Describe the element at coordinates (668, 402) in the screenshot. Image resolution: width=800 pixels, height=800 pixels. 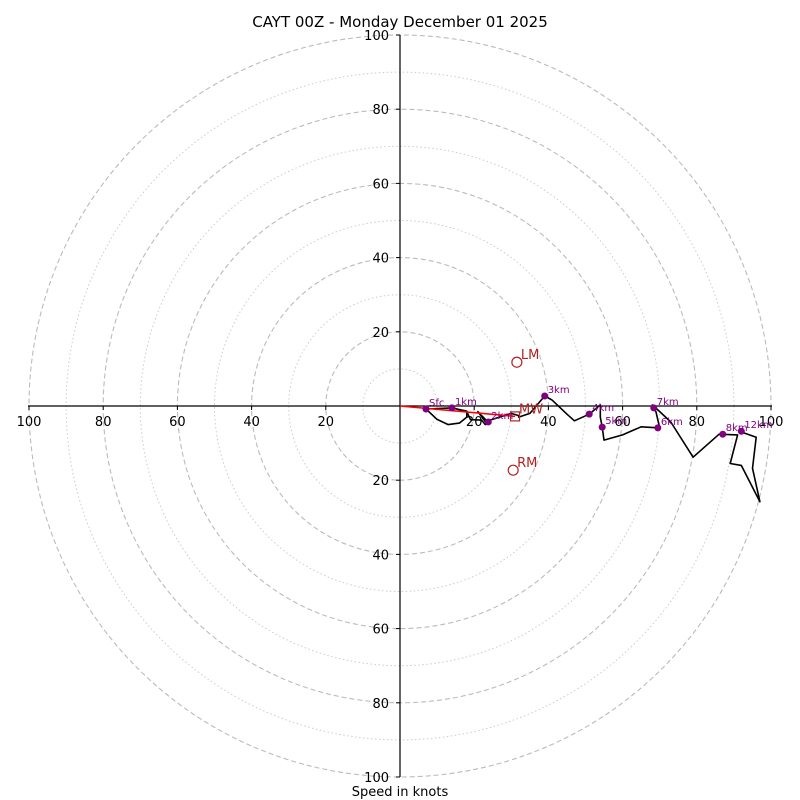
I see `level-label: 7km` at that location.